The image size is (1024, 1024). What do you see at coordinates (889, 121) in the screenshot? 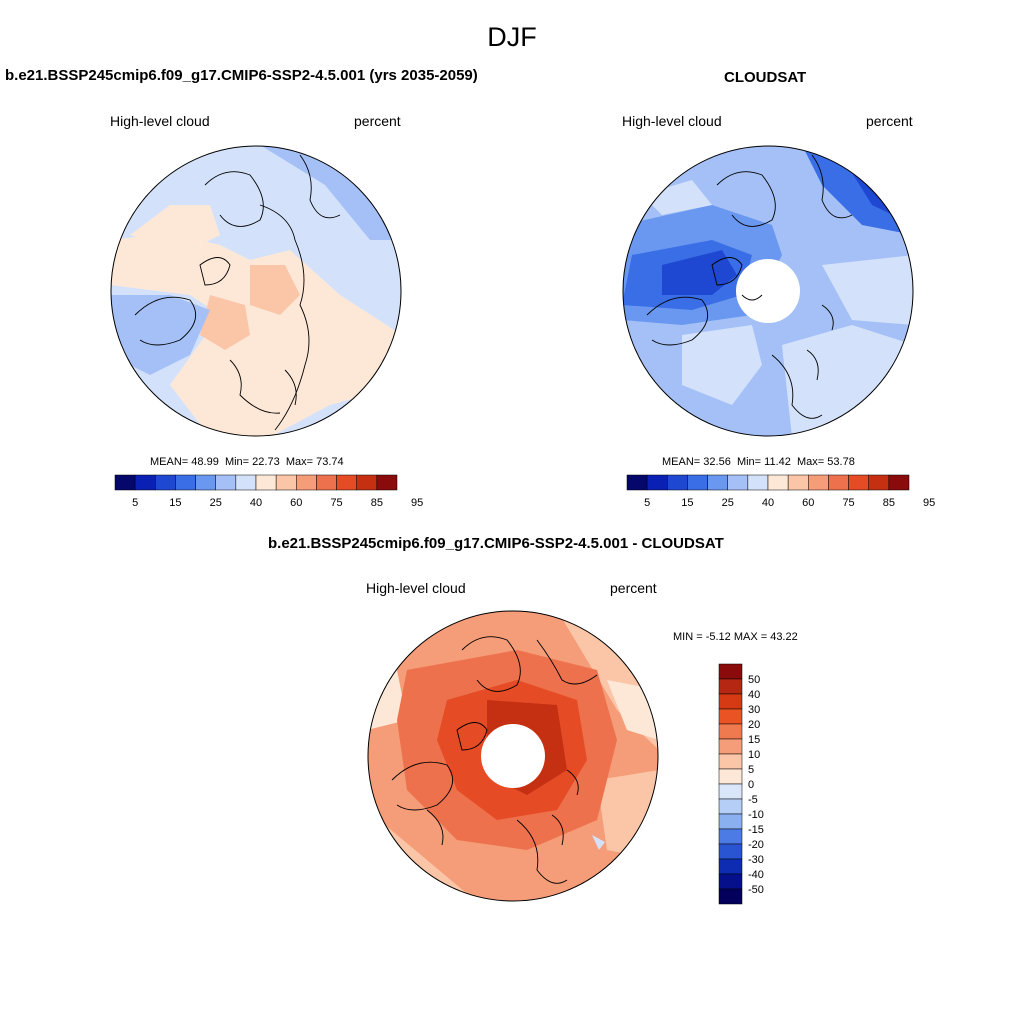
I see `panel-2-units-label: percent` at bounding box center [889, 121].